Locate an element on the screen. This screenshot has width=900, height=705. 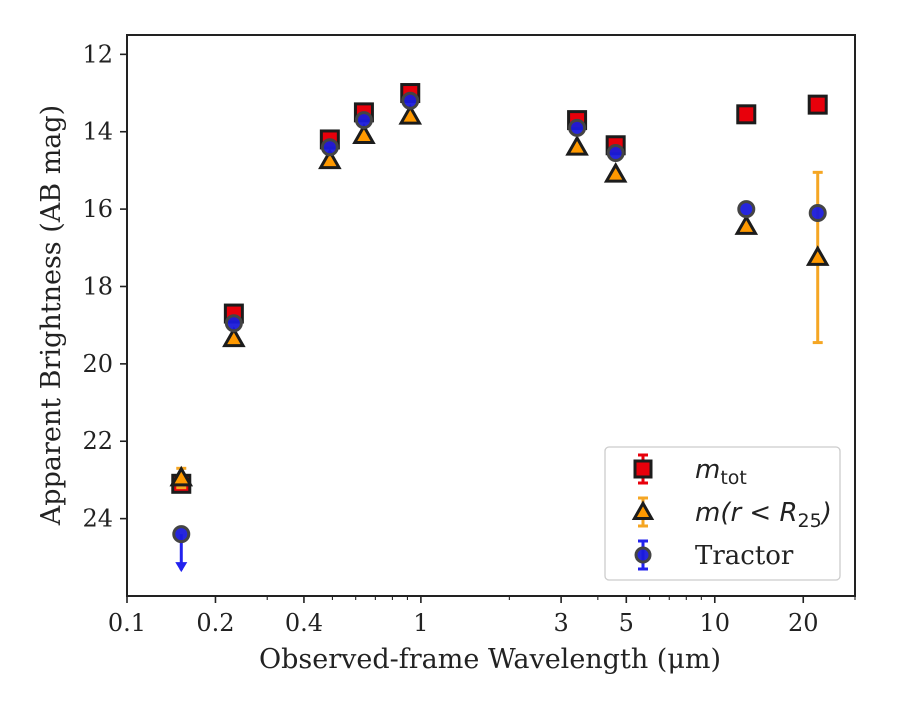
x-tick-label: 3 is located at coordinates (560, 623).